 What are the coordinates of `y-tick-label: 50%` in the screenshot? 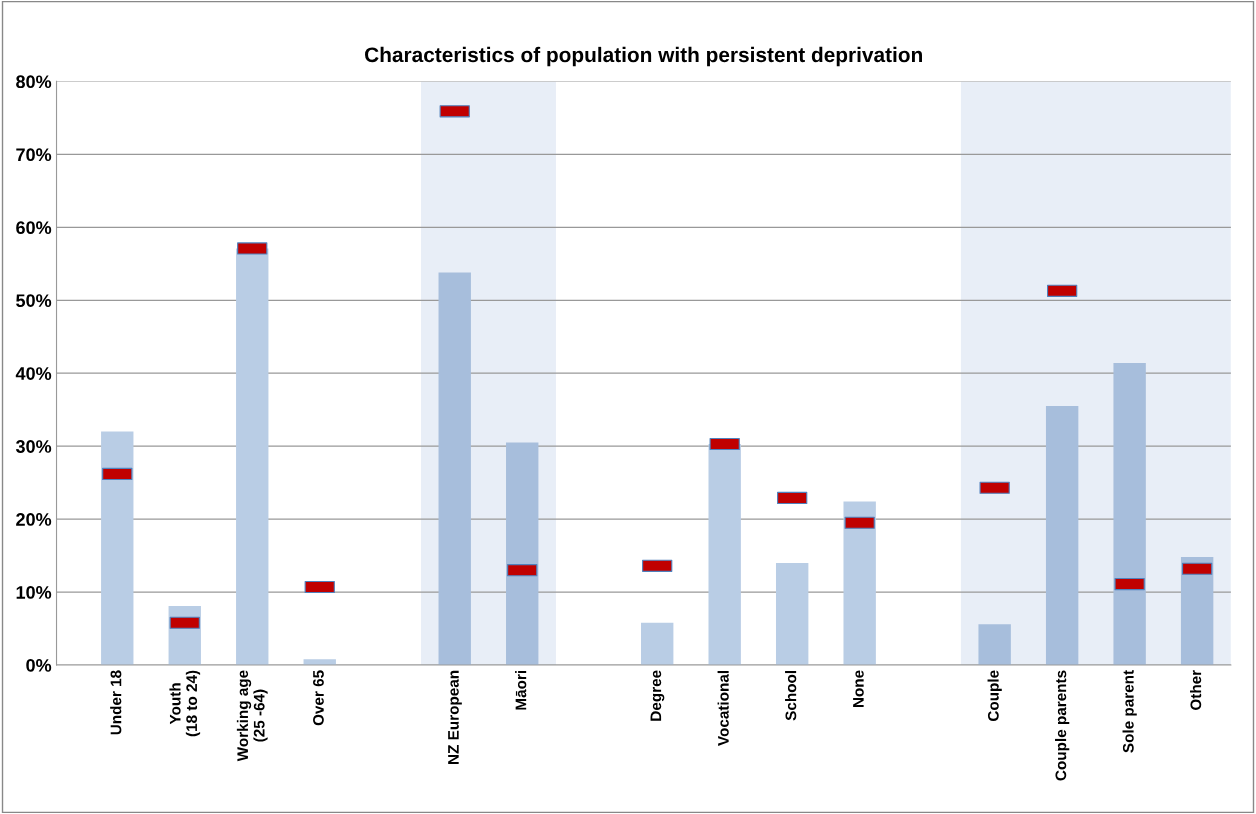 It's located at (34, 300).